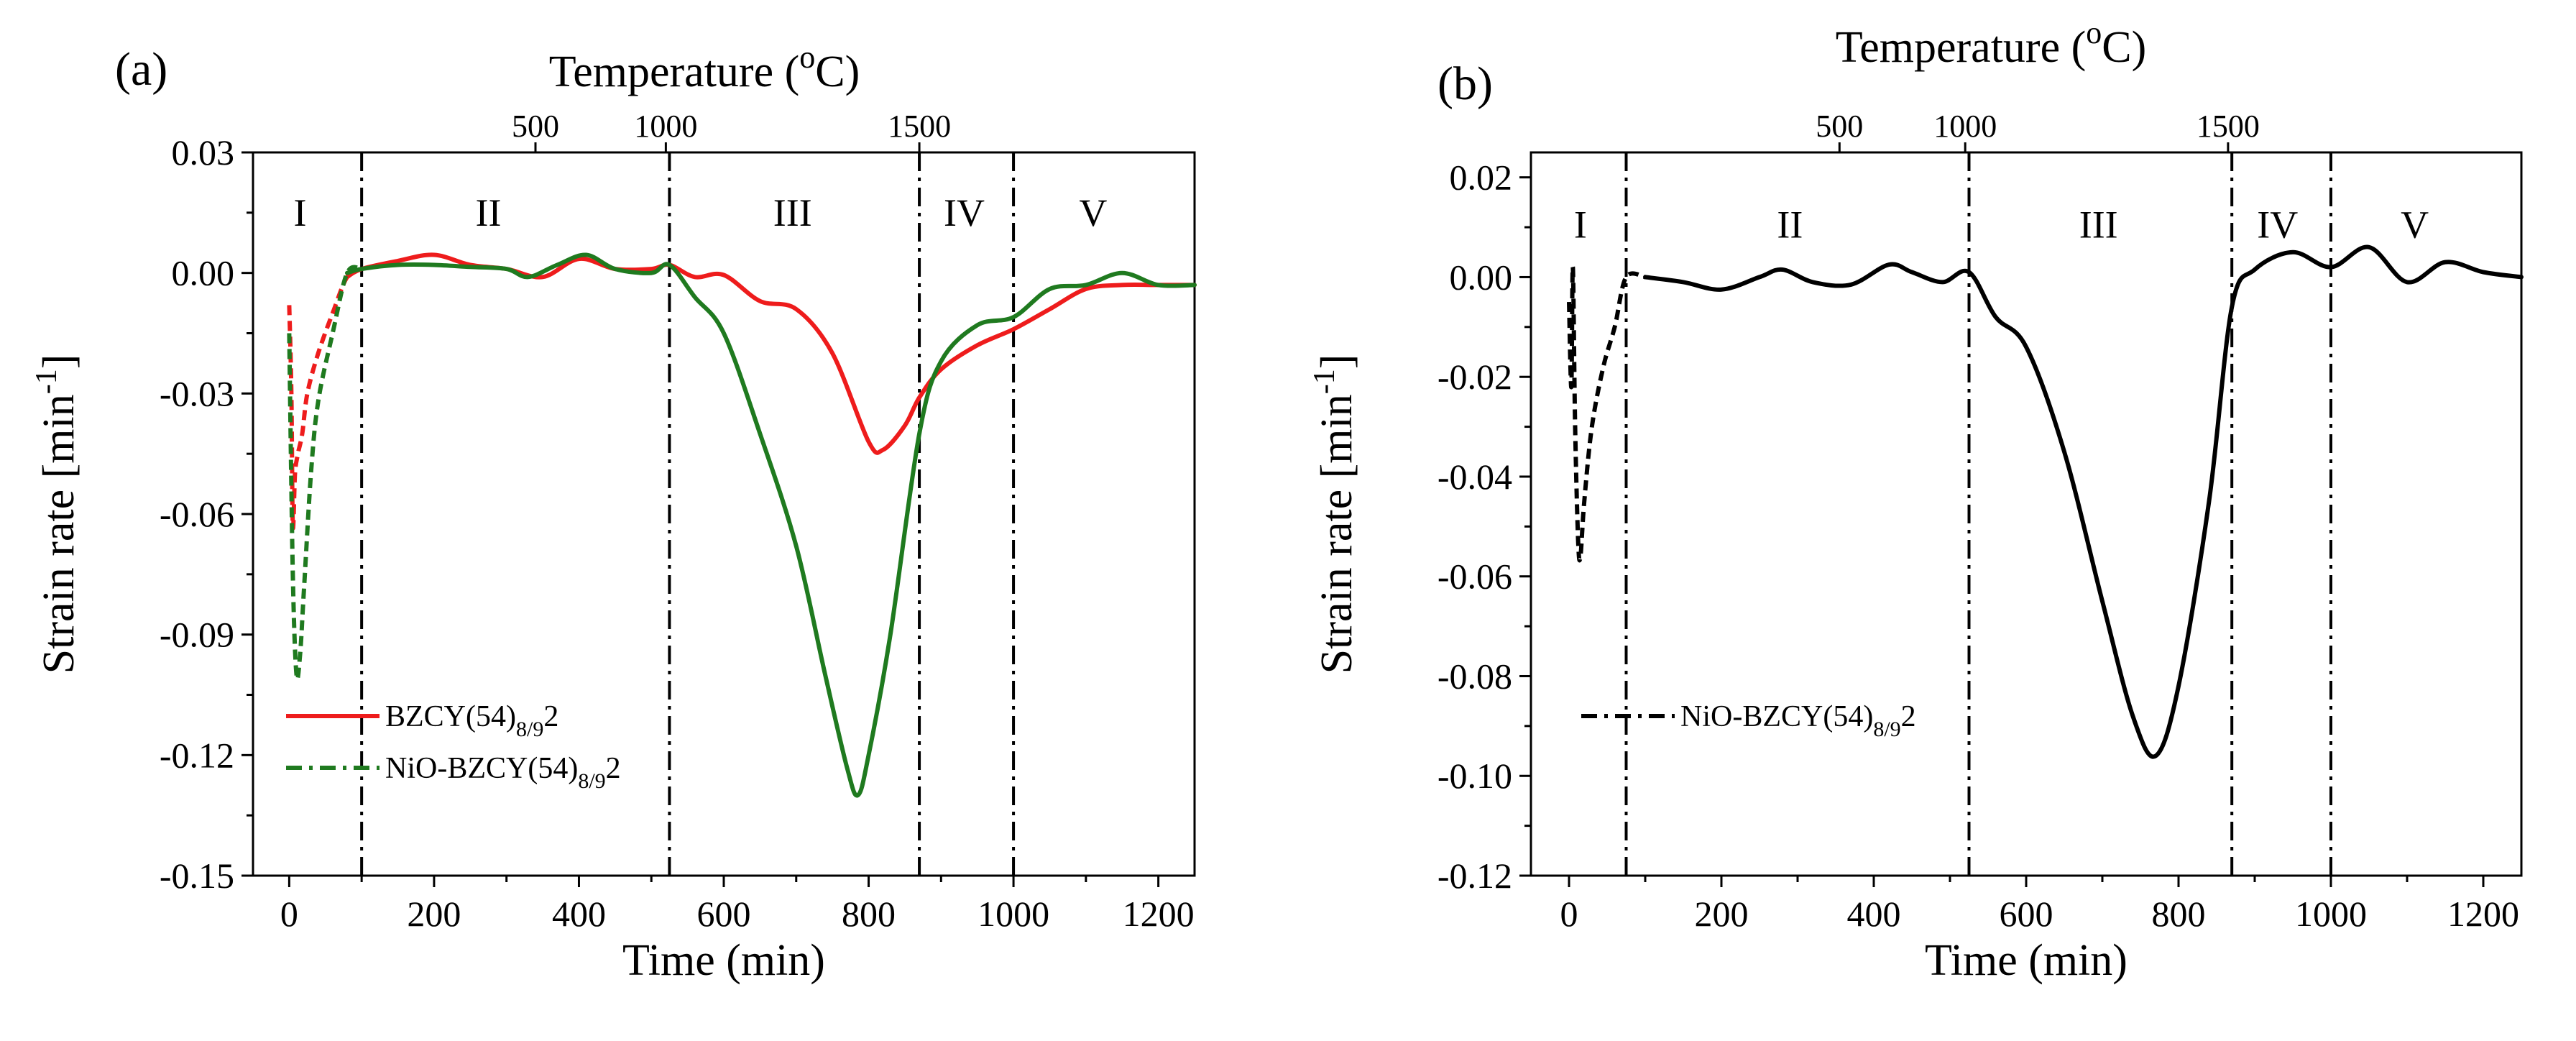  Describe the element at coordinates (1481, 177) in the screenshot. I see `y-tick-label: 0.02` at that location.